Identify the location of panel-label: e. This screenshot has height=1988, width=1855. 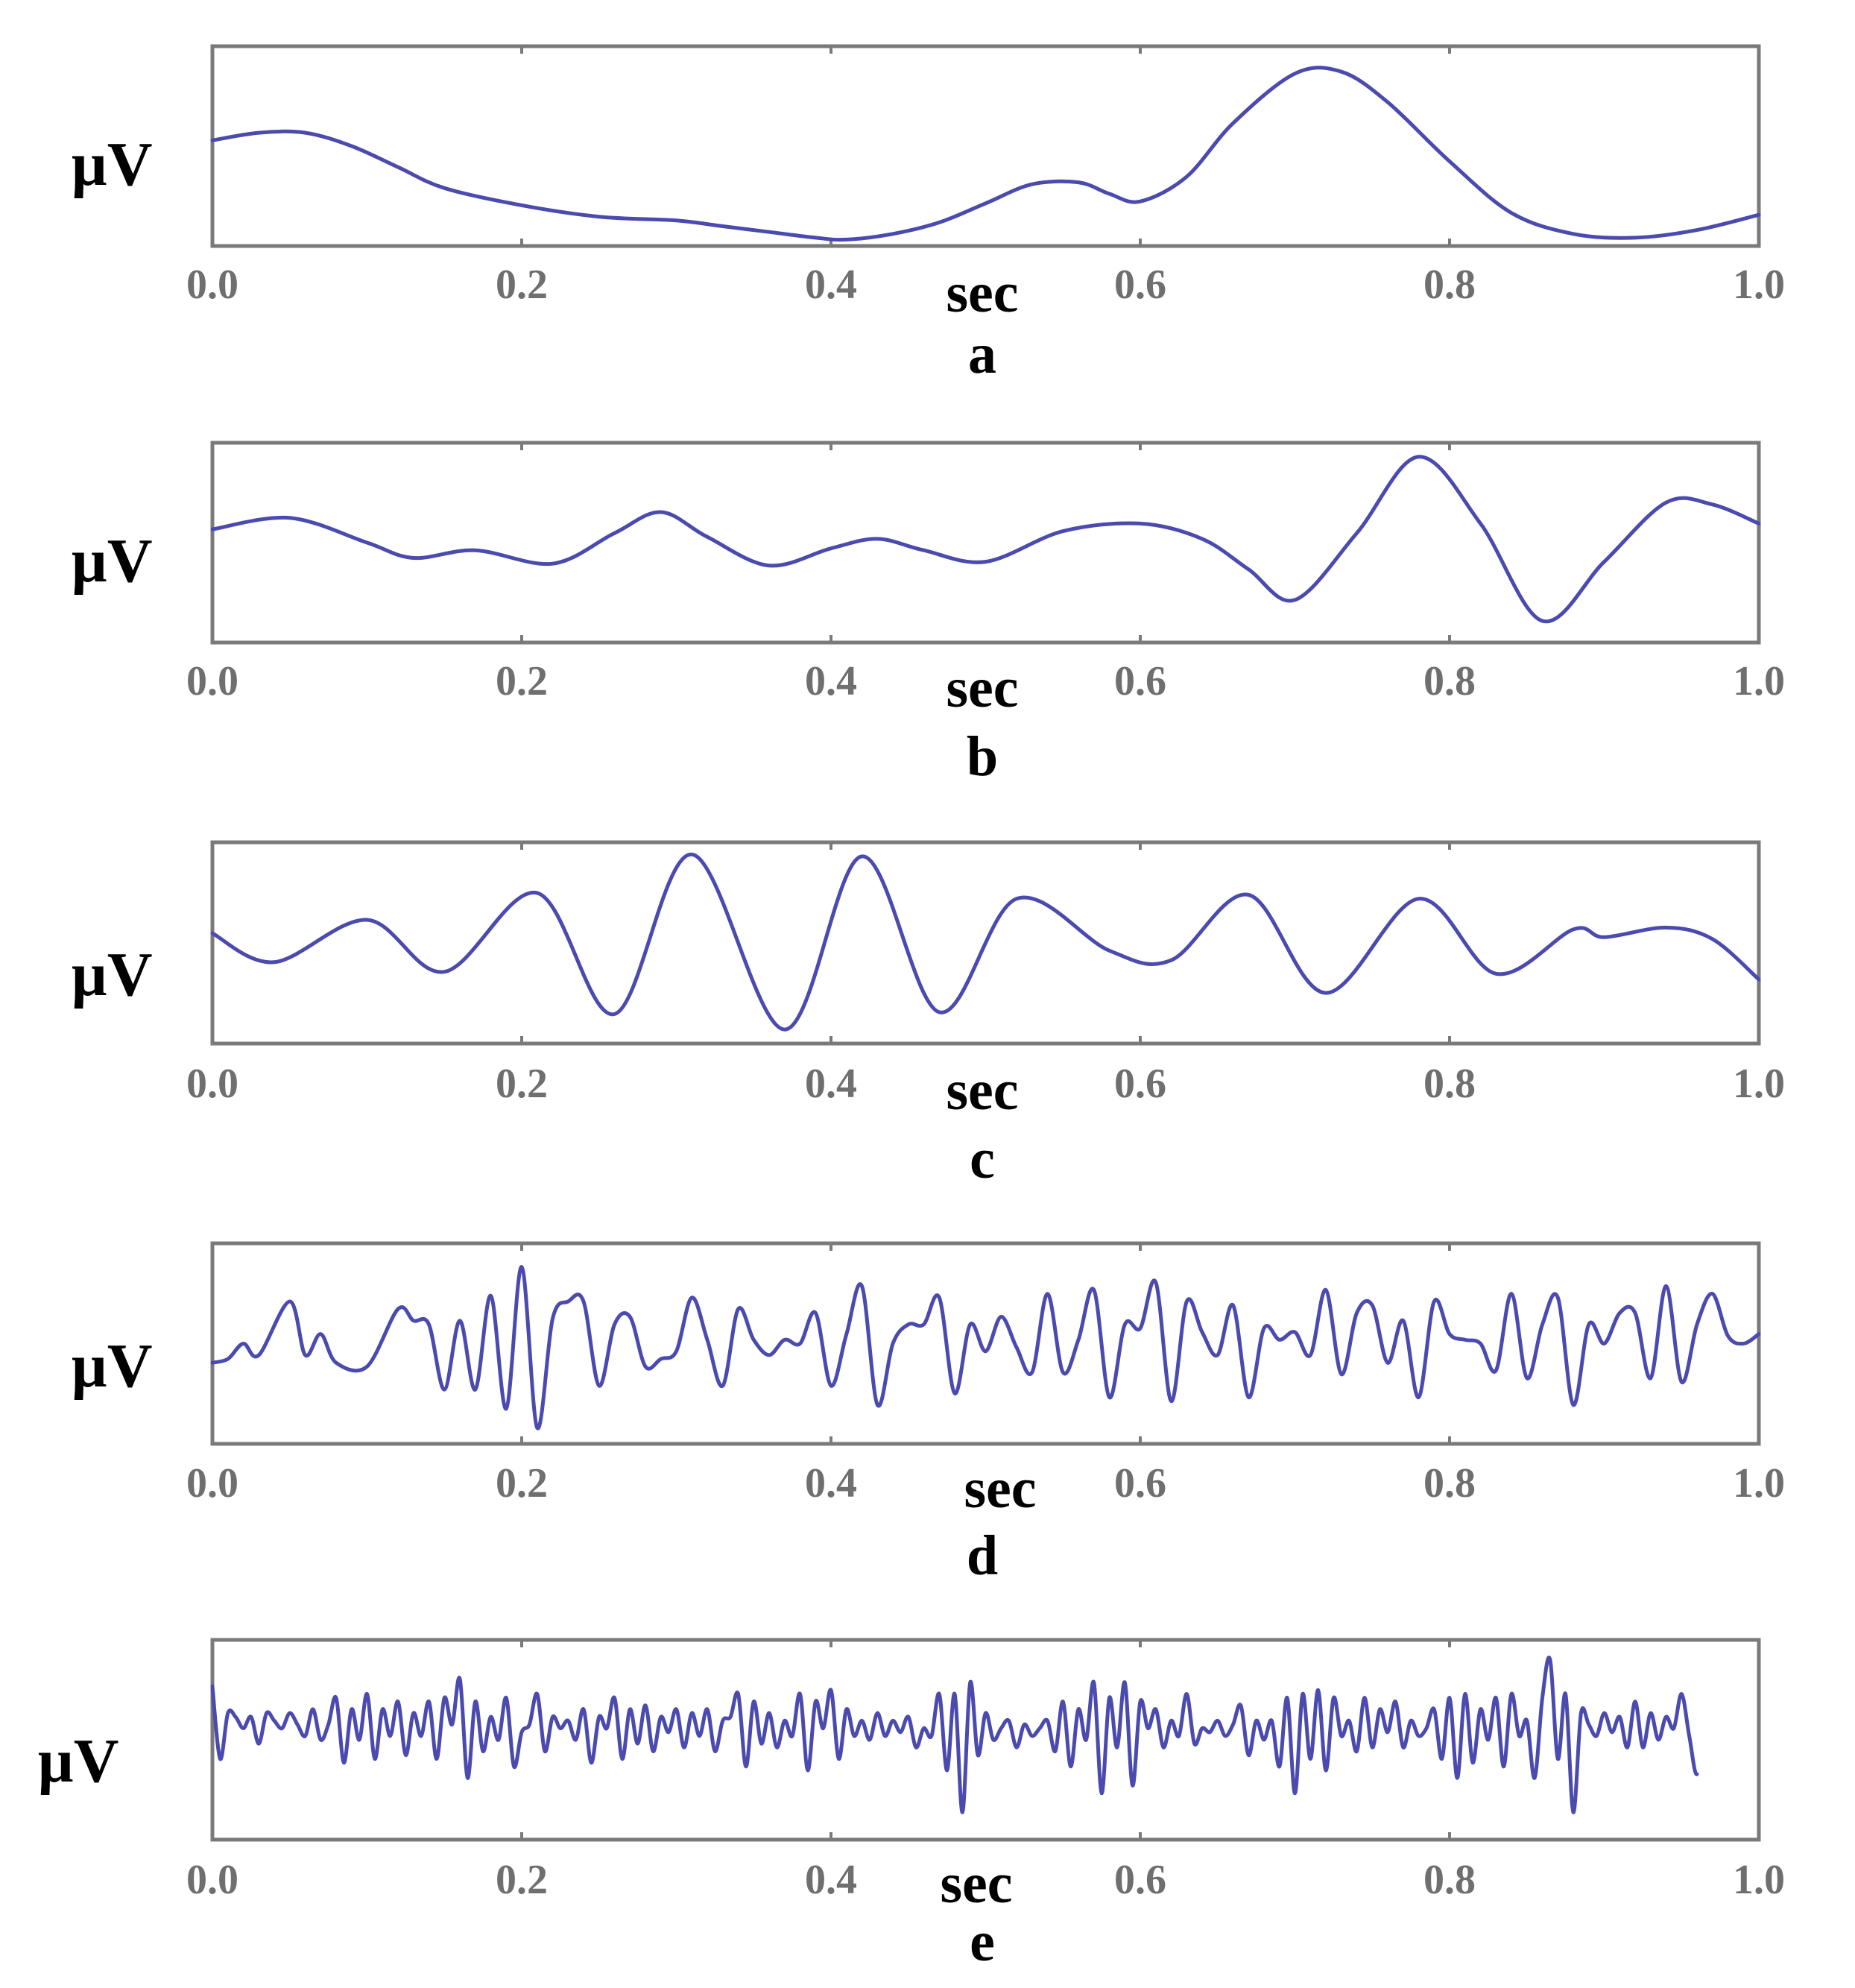
(982, 1942).